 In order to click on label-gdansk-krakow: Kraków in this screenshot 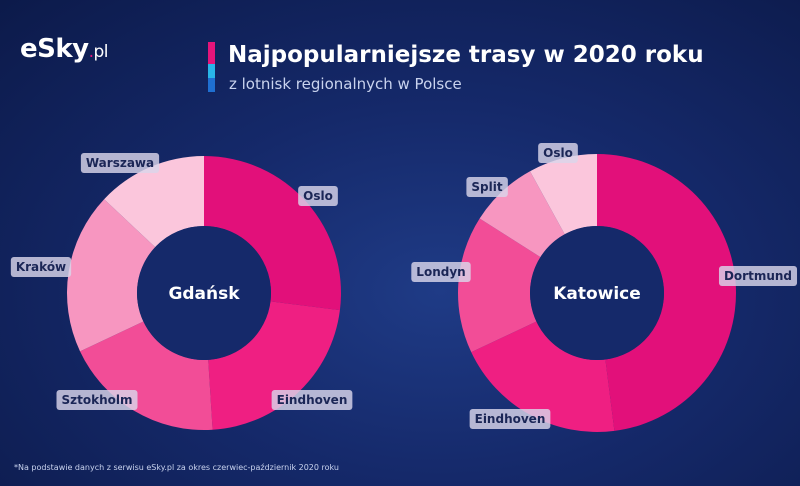, I will do `click(41, 267)`.